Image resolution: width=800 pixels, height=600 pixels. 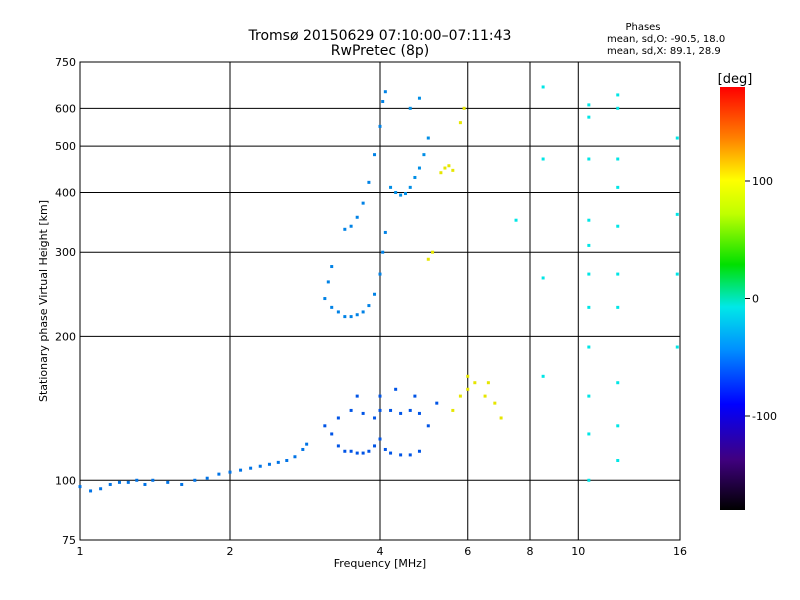 What do you see at coordinates (65, 480) in the screenshot?
I see `y-tick-label: 100` at bounding box center [65, 480].